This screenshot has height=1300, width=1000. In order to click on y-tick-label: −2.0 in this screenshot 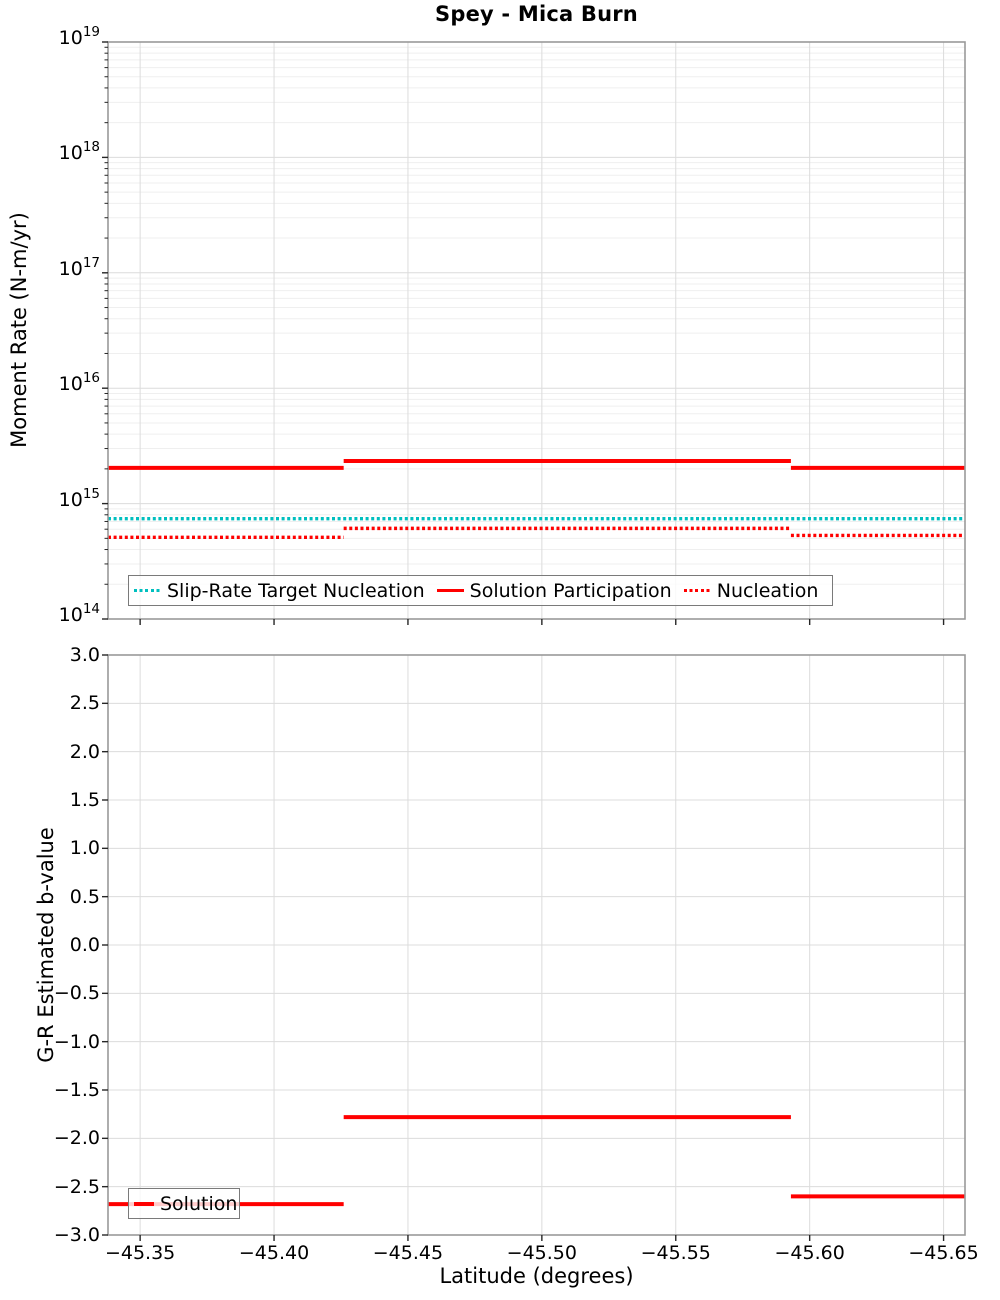, I will do `click(76, 1138)`.